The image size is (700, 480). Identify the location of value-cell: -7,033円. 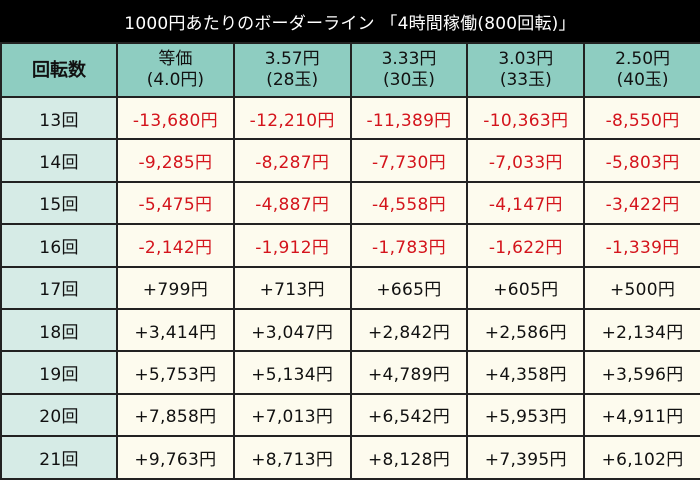
(526, 160).